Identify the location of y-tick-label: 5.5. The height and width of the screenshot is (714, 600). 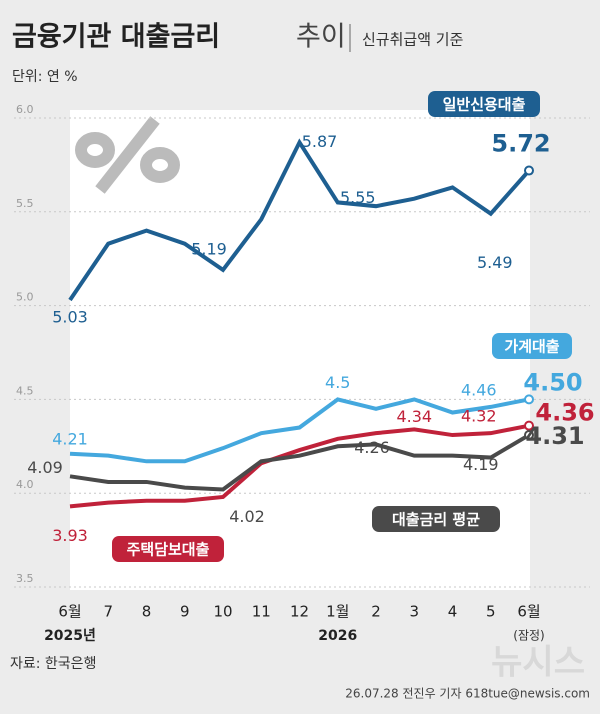
(25, 203).